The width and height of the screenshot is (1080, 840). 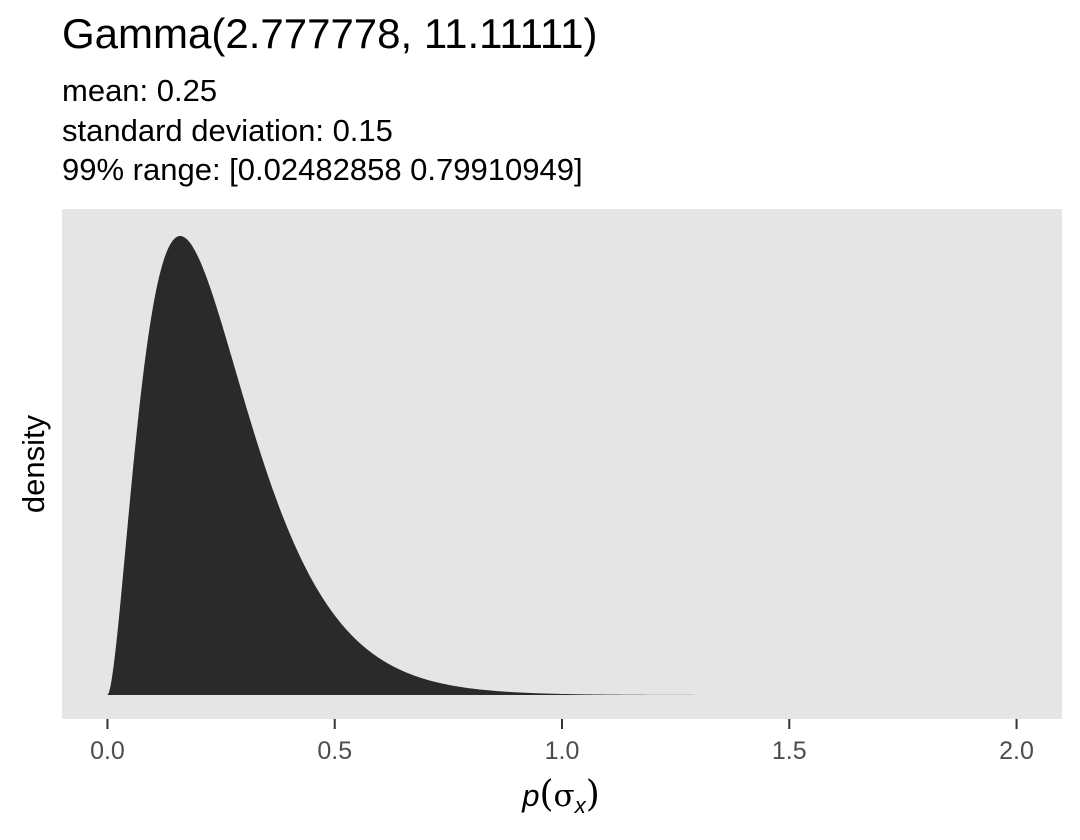 I want to click on chart-title: Gamma(2.777778, 11.11111), so click(x=330, y=33).